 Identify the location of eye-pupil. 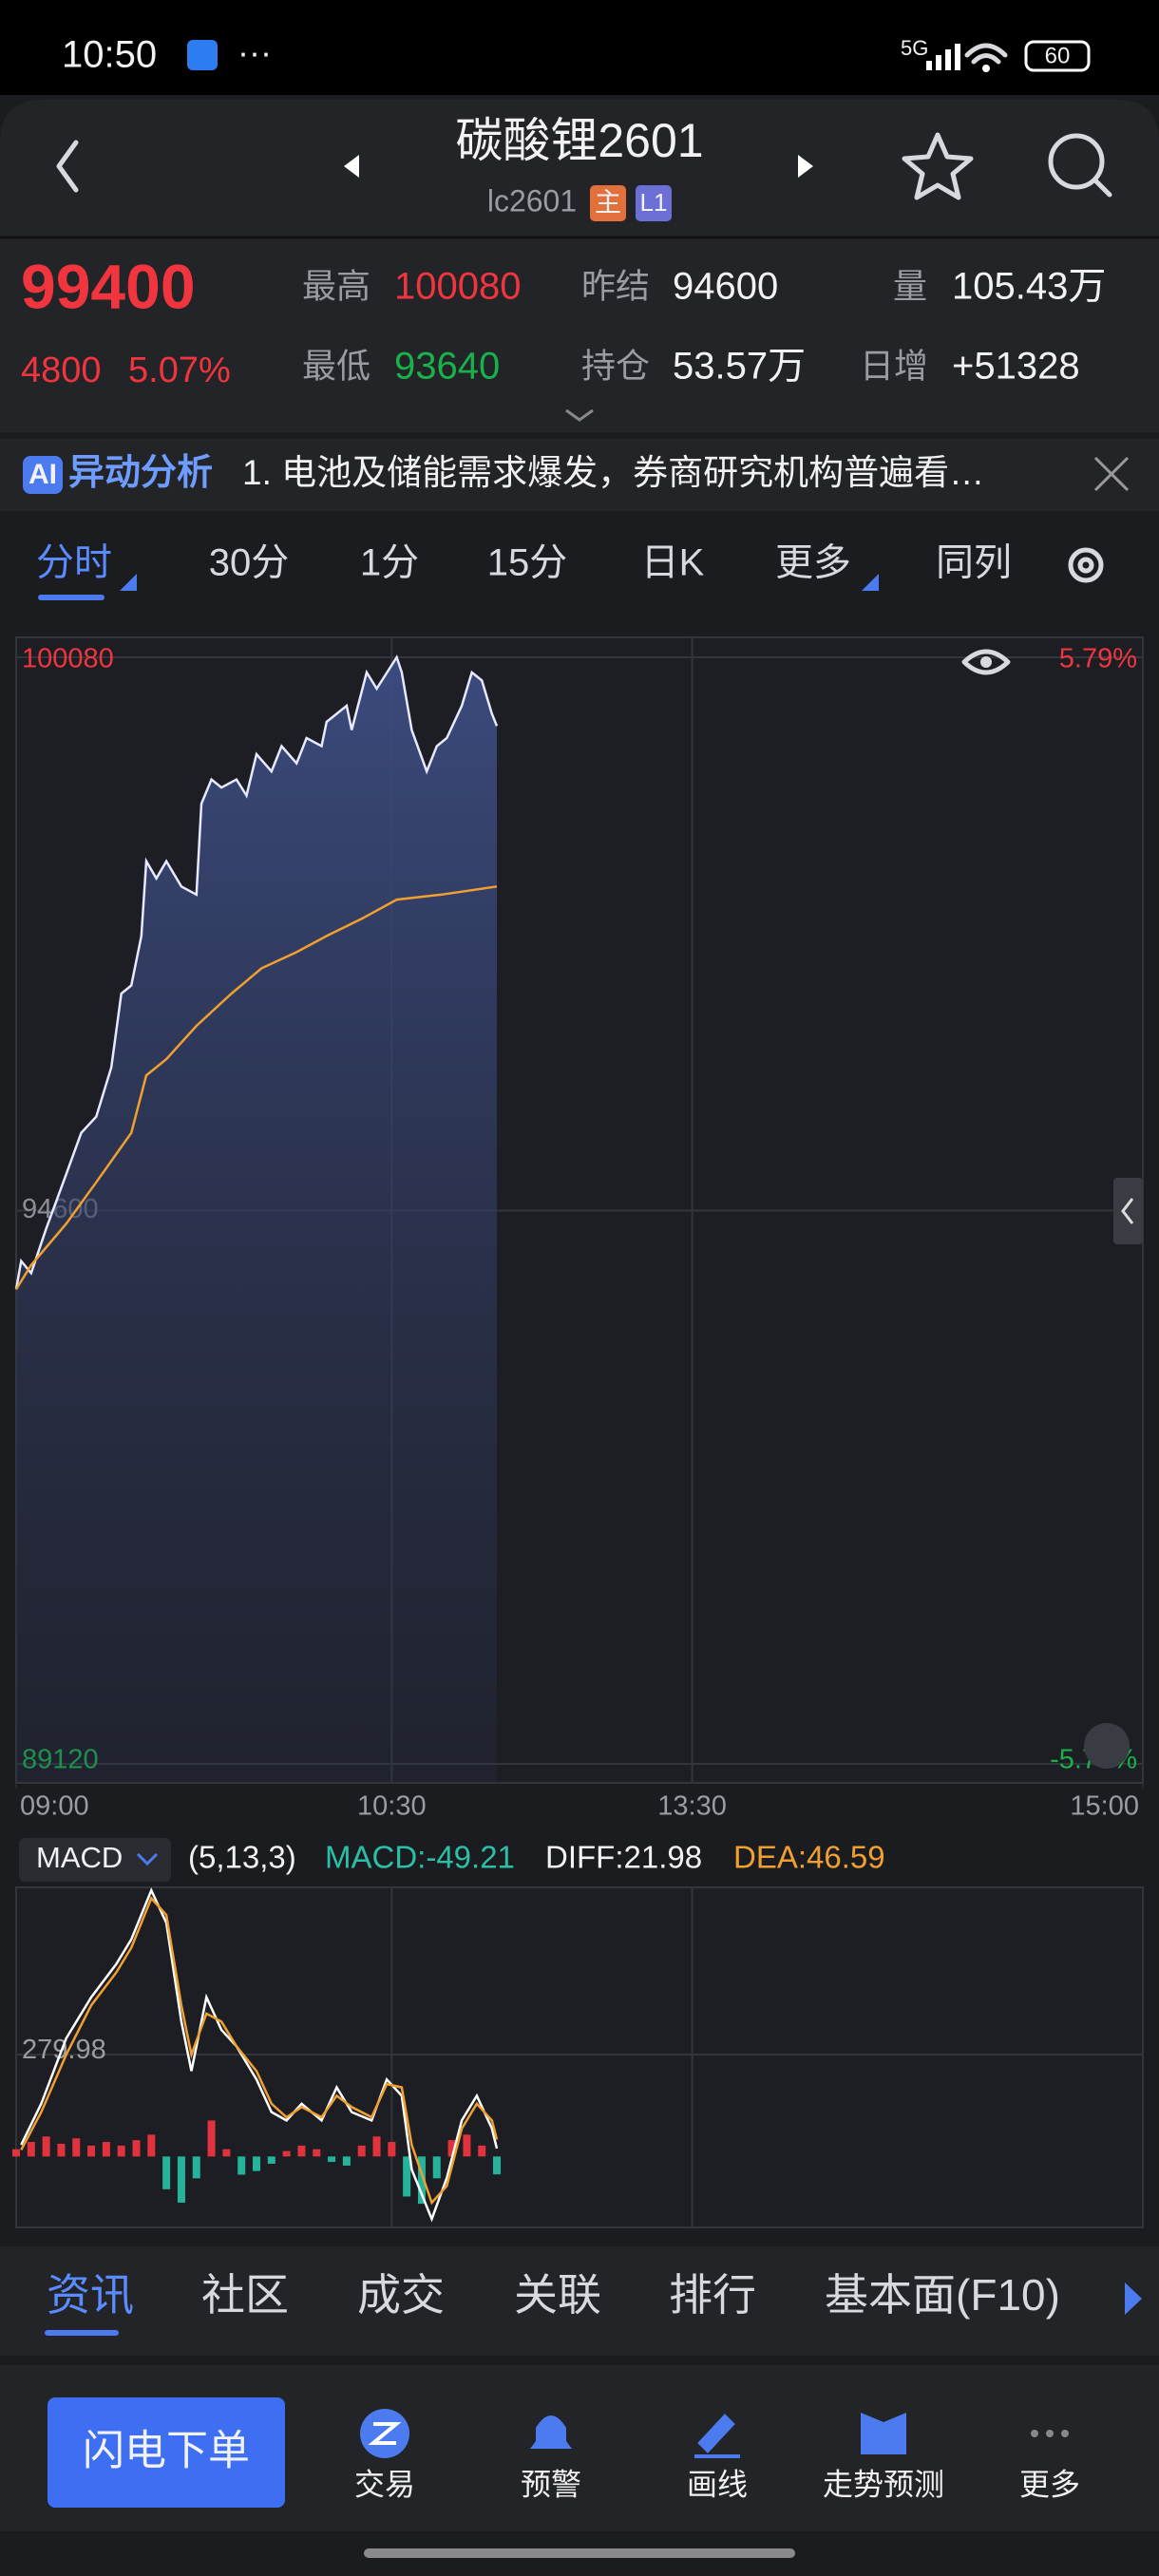
(986, 662).